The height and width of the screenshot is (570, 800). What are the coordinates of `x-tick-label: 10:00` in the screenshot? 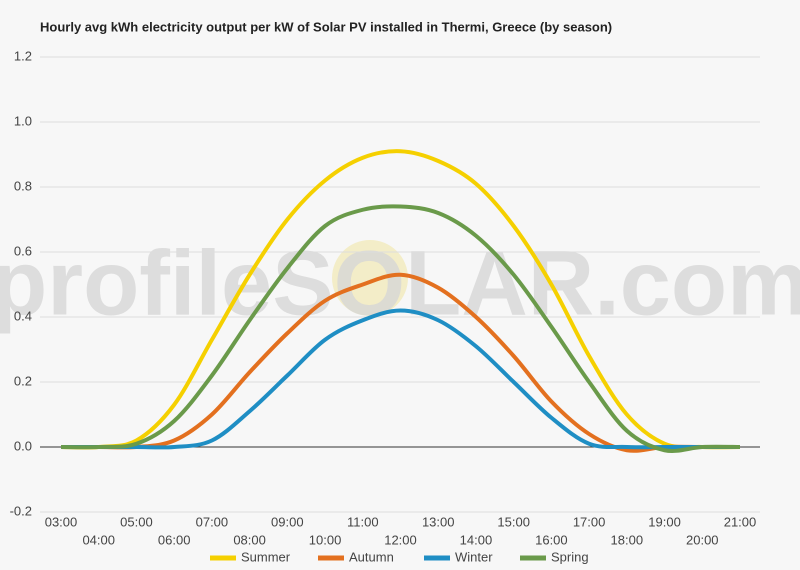 It's located at (325, 539).